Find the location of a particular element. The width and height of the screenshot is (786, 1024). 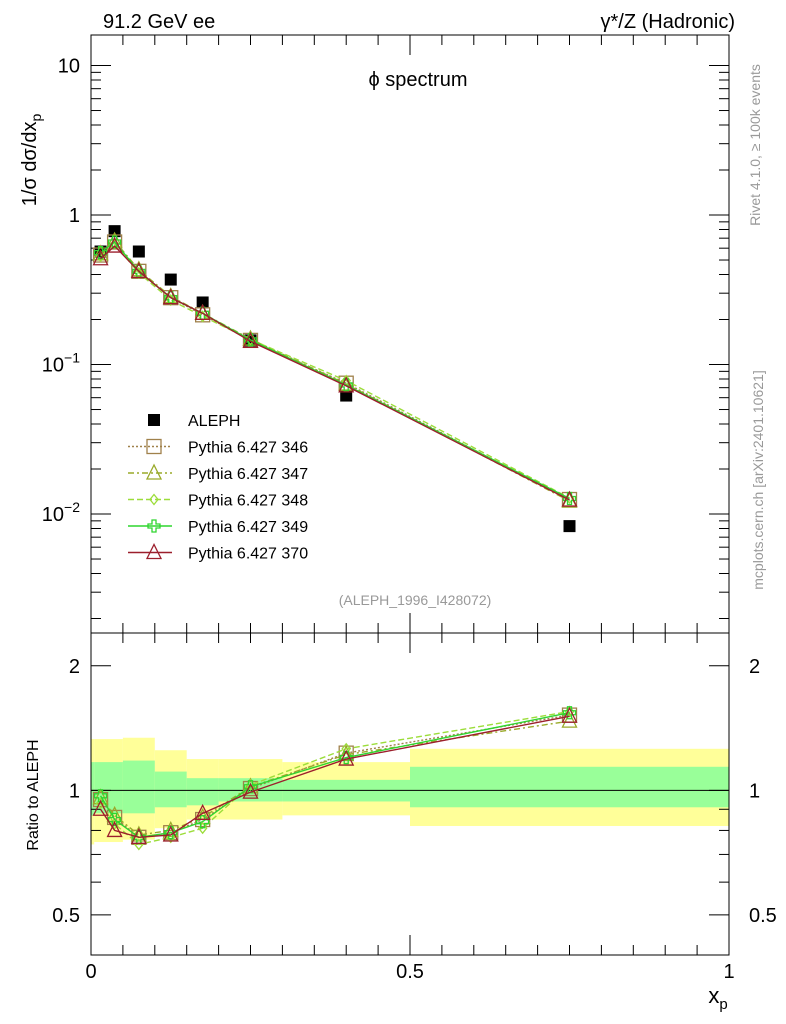

x-axis-label: xp is located at coordinates (717, 998).